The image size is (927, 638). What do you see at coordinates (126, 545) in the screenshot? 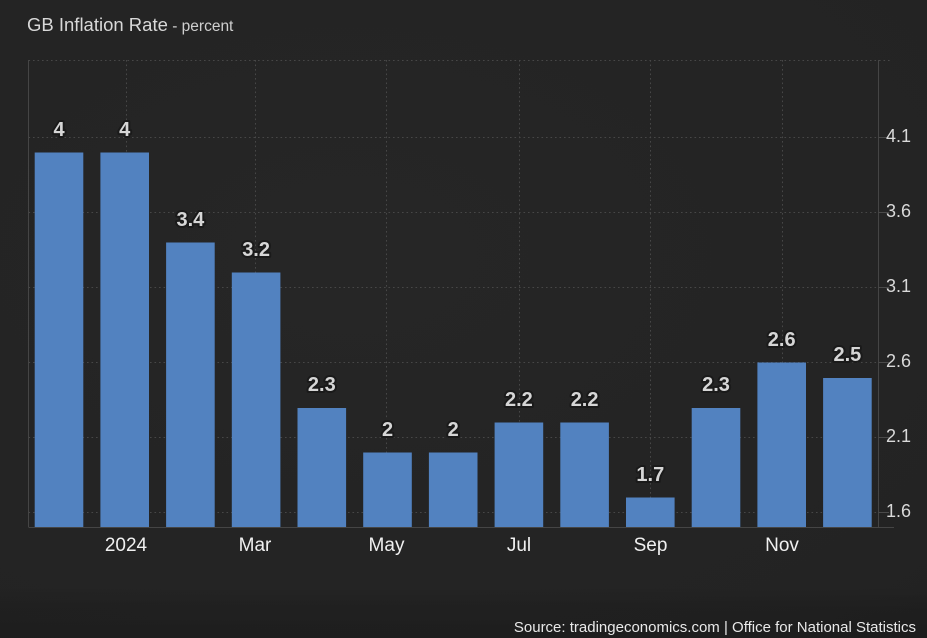
I see `svg-text: 2024` at bounding box center [126, 545].